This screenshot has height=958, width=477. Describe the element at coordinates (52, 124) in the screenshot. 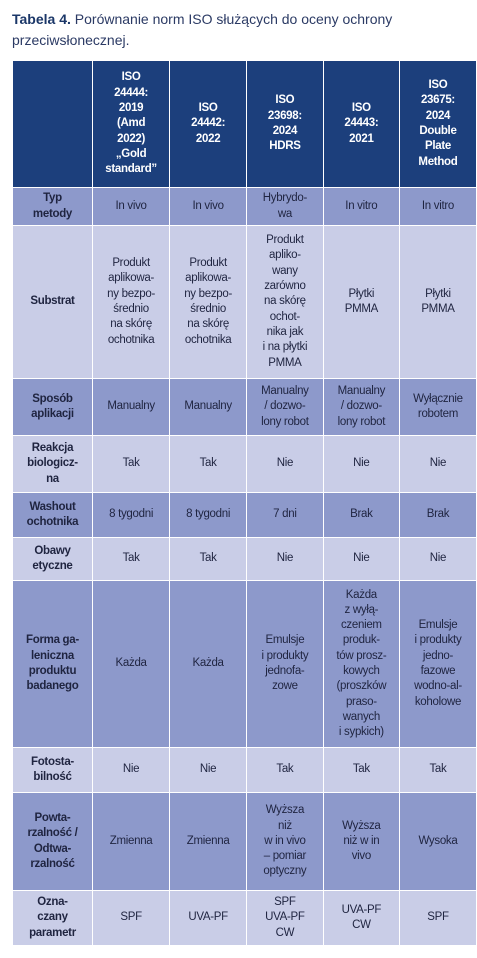

I see `header-corner` at that location.